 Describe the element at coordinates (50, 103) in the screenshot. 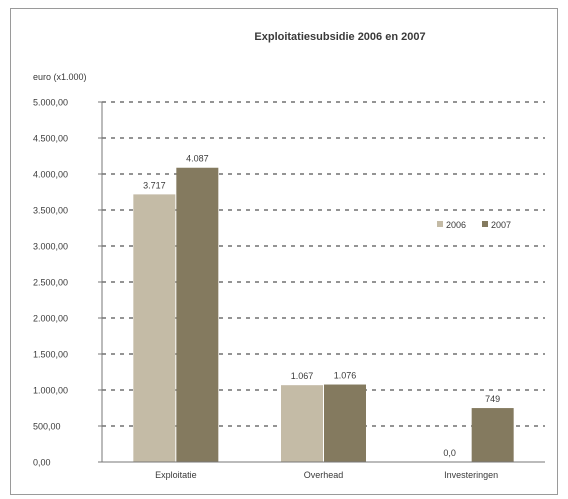

I see `y-tick-label: 5.000,00` at that location.